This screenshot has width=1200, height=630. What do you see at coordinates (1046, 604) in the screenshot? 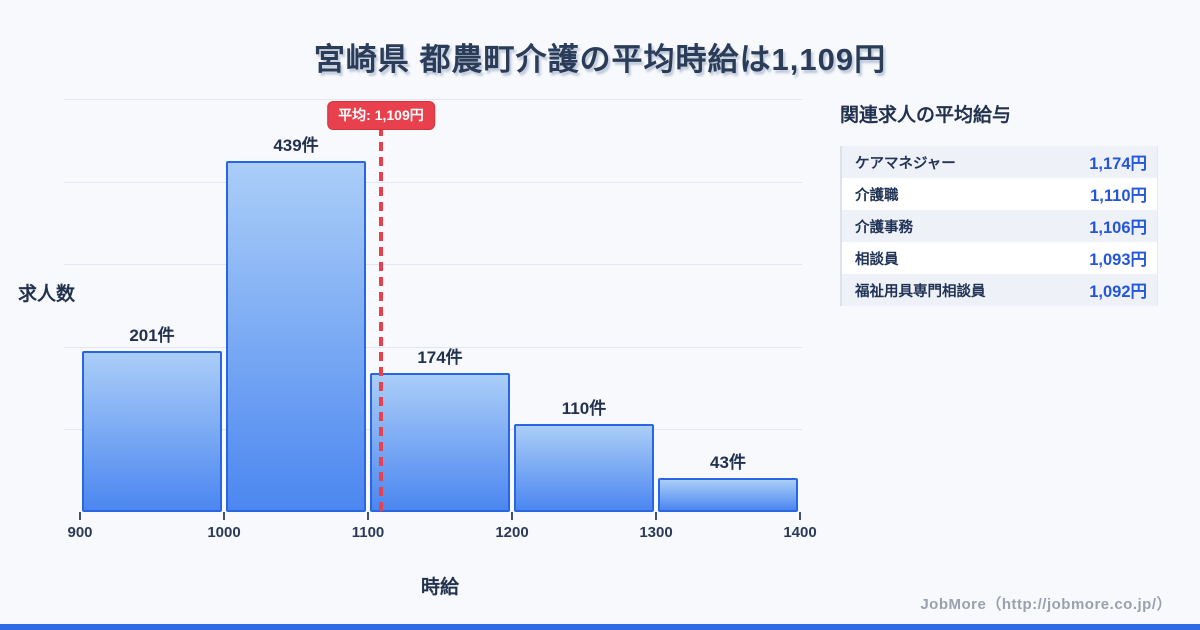
I see `footer-credit: JobMore（http://jobmore.co.jp/）` at bounding box center [1046, 604].